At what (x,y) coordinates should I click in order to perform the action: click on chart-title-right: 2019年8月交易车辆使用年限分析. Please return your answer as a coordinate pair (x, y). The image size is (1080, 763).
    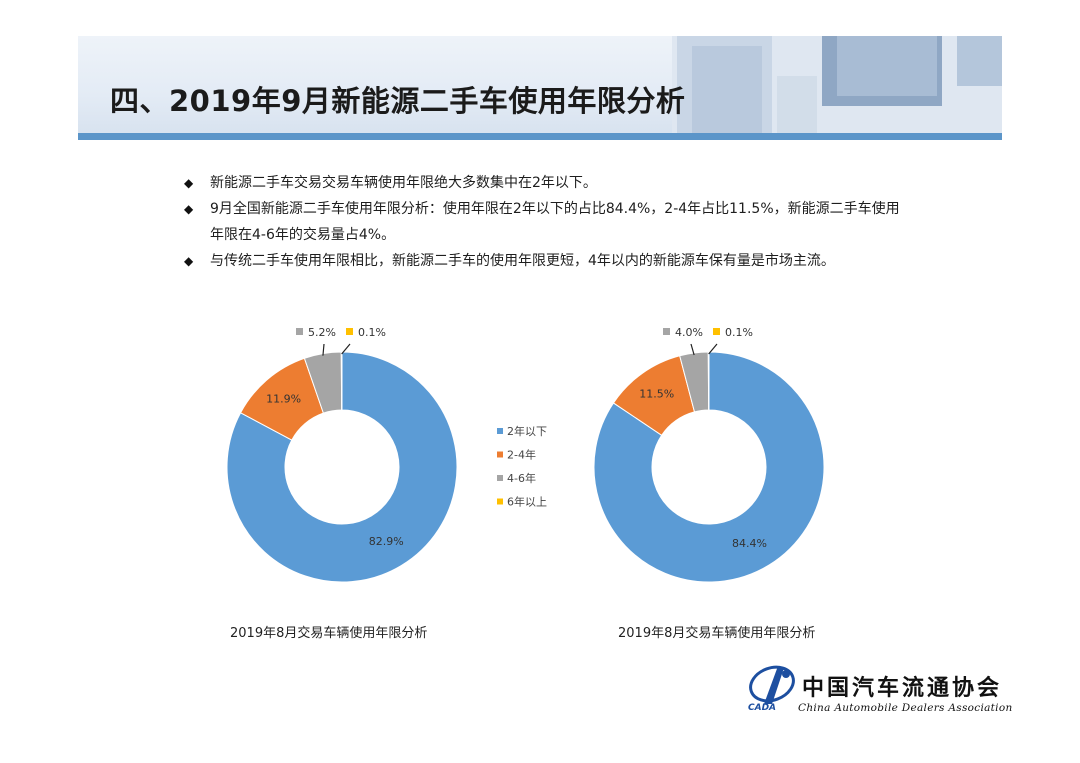
    Looking at the image, I should click on (717, 633).